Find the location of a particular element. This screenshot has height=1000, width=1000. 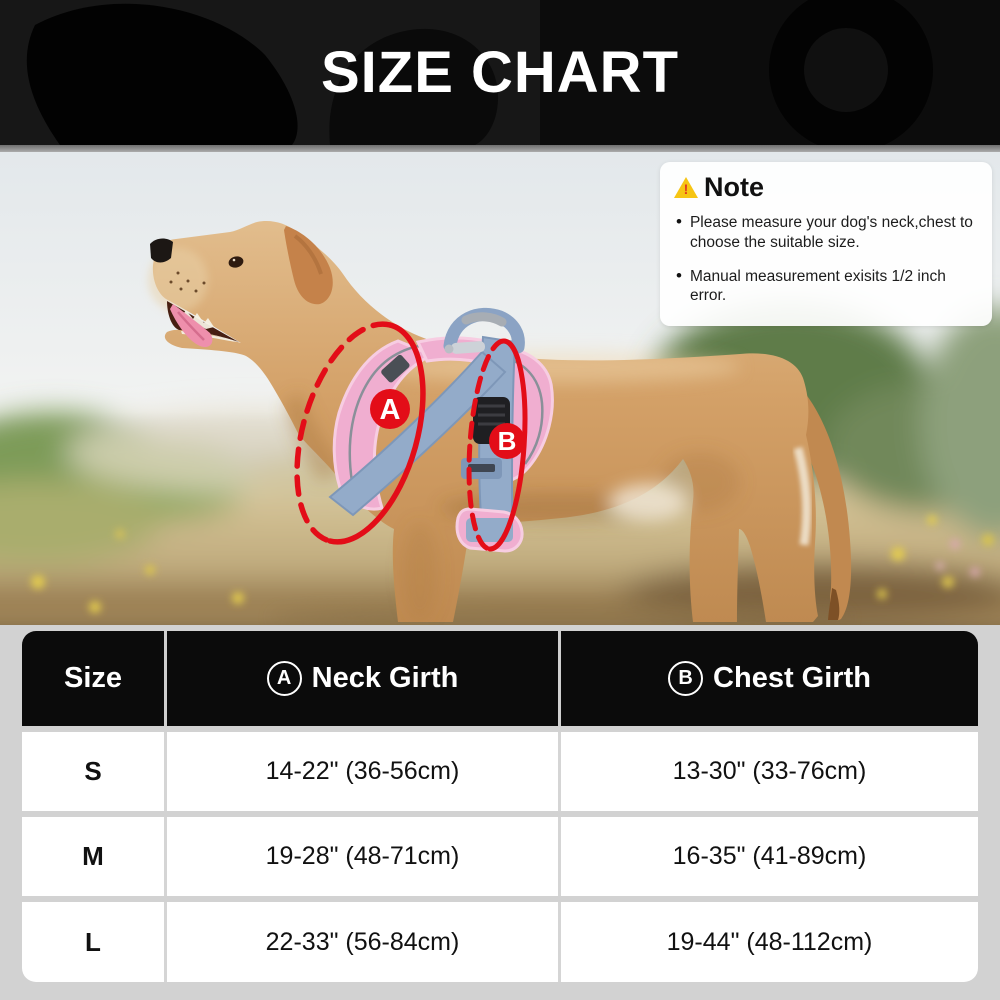

dog-ear is located at coordinates (308, 265).